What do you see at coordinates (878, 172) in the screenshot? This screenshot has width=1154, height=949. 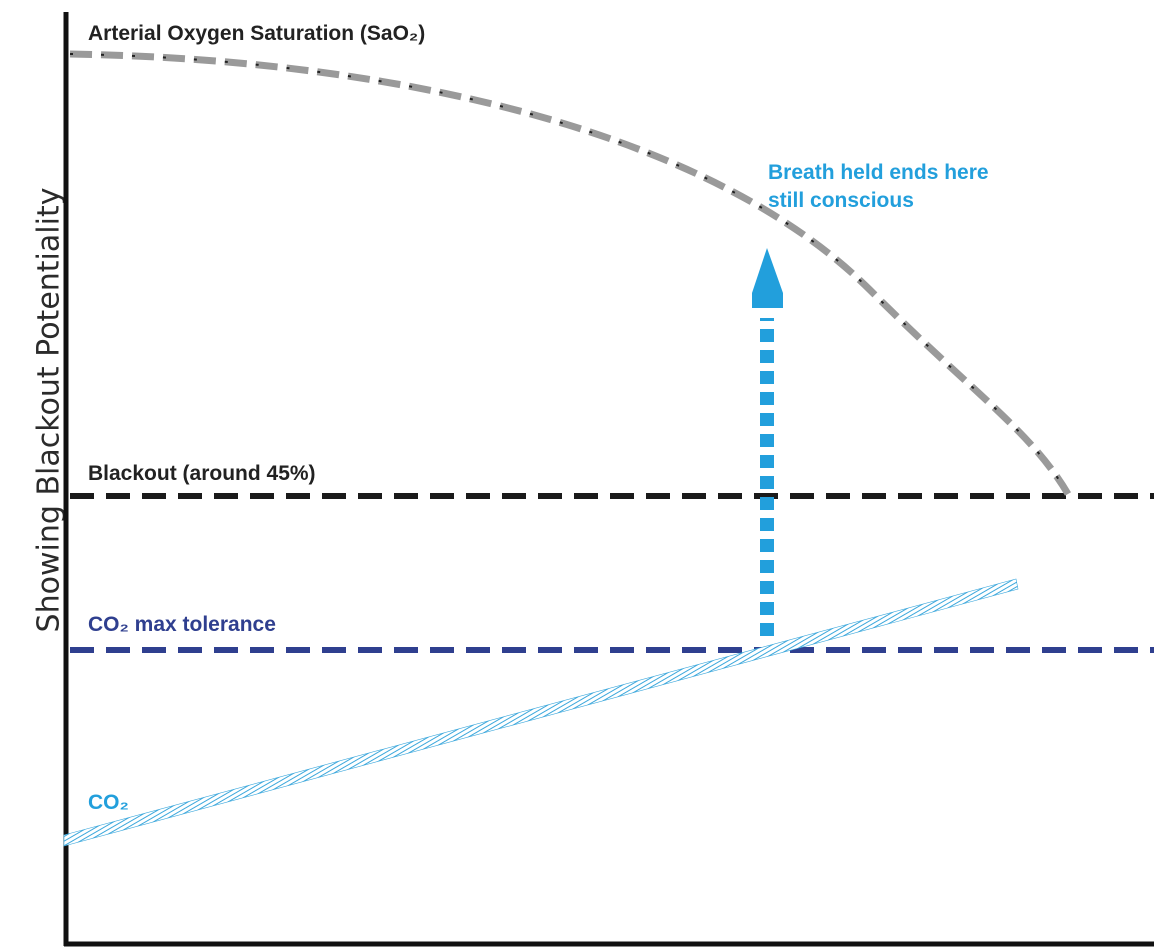 I see `breath-held-label-line1: Breath held ends here` at bounding box center [878, 172].